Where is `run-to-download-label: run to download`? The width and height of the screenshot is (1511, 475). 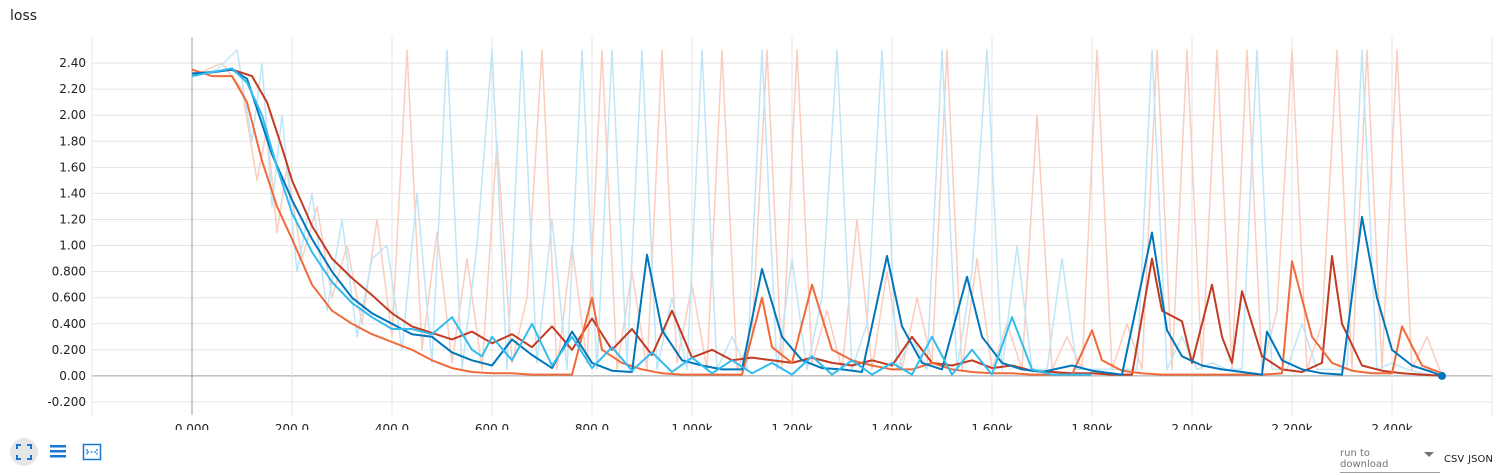 run-to-download-label: run to download is located at coordinates (1364, 459).